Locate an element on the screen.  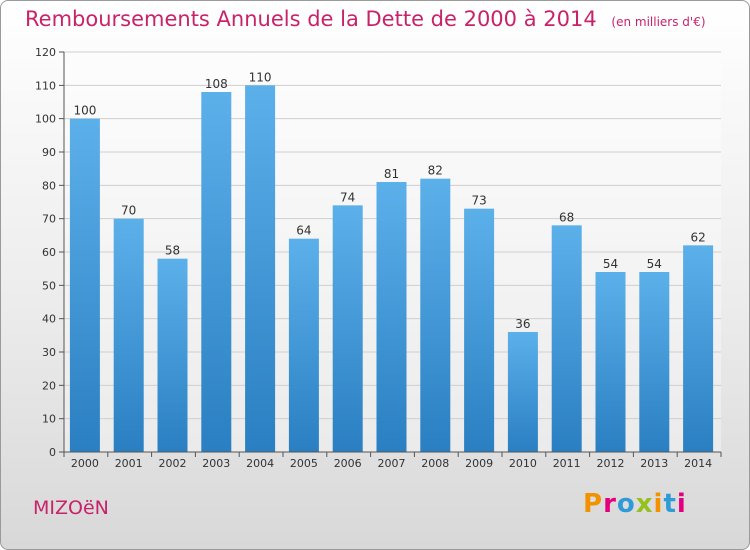
y-tick-label: 10 is located at coordinates (49, 419).